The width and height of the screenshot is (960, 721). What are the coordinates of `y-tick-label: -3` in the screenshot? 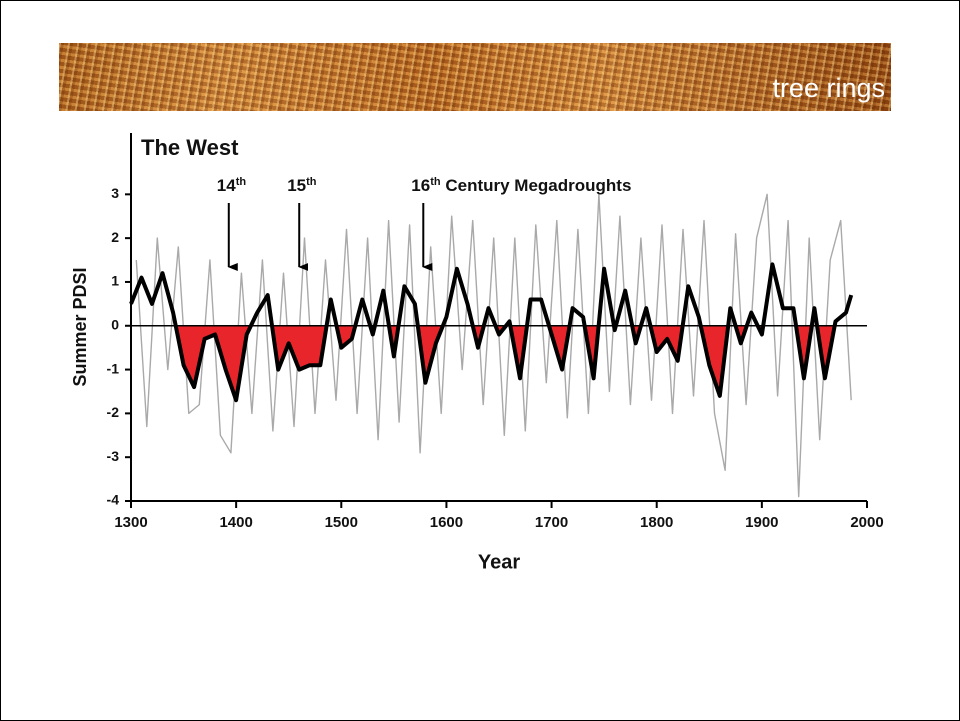 It's located at (113, 456).